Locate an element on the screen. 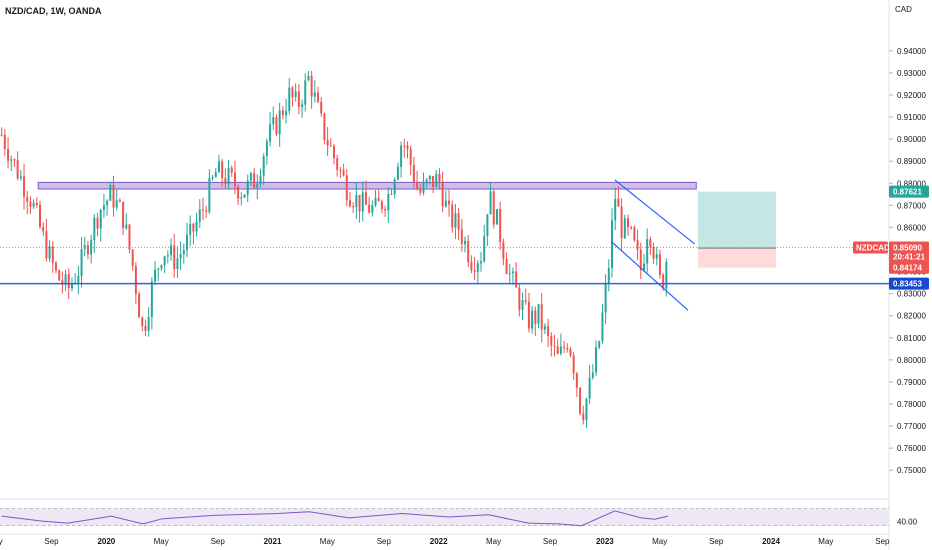  support-tag-bg is located at coordinates (909, 283).